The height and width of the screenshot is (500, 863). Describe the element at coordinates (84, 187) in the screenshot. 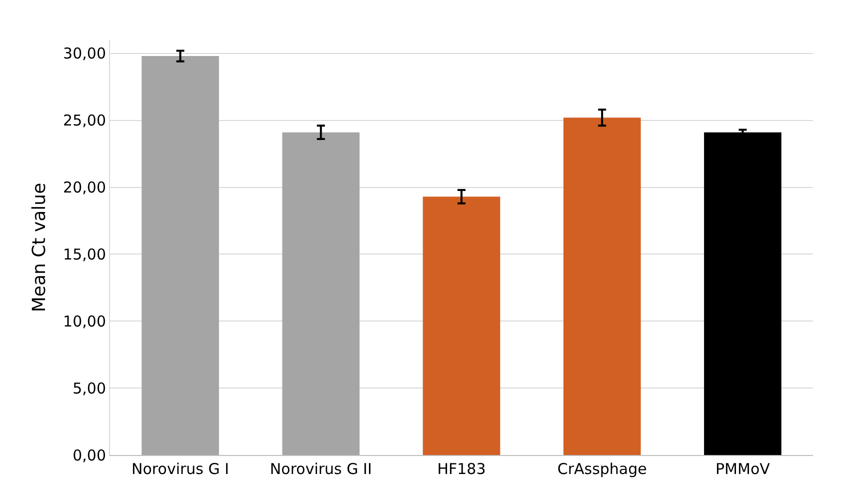

I see `y-tick-label: 20,00` at that location.